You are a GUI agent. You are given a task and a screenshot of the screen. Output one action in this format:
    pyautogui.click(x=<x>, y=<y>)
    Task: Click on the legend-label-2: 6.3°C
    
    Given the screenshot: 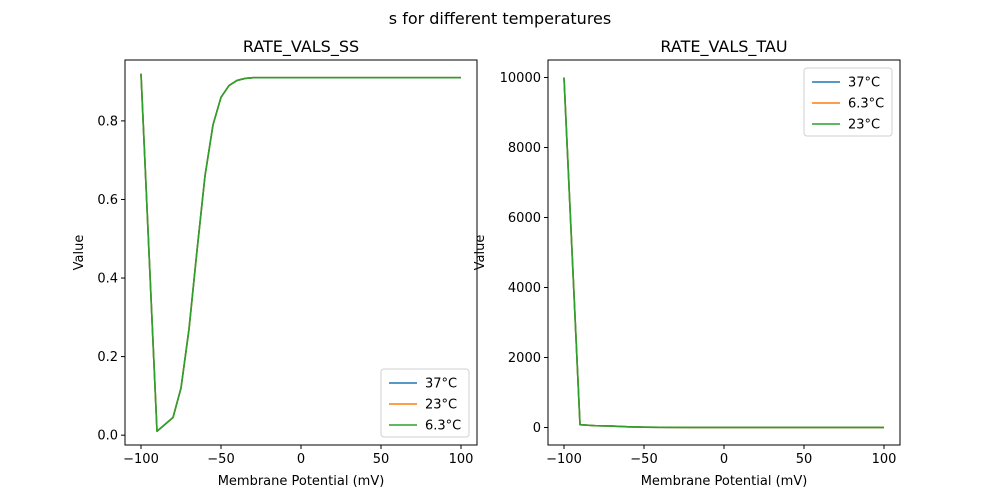 What is the action you would take?
    pyautogui.click(x=443, y=426)
    